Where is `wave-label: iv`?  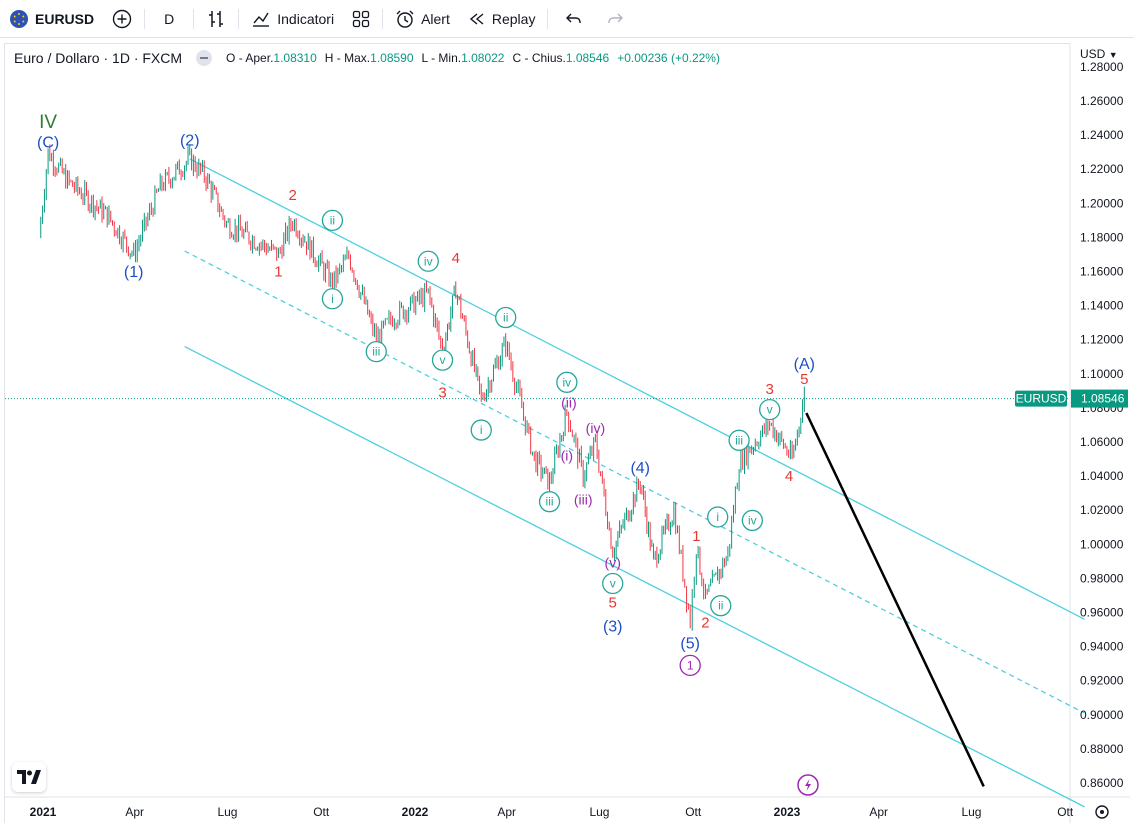 wave-label: iv is located at coordinates (752, 520).